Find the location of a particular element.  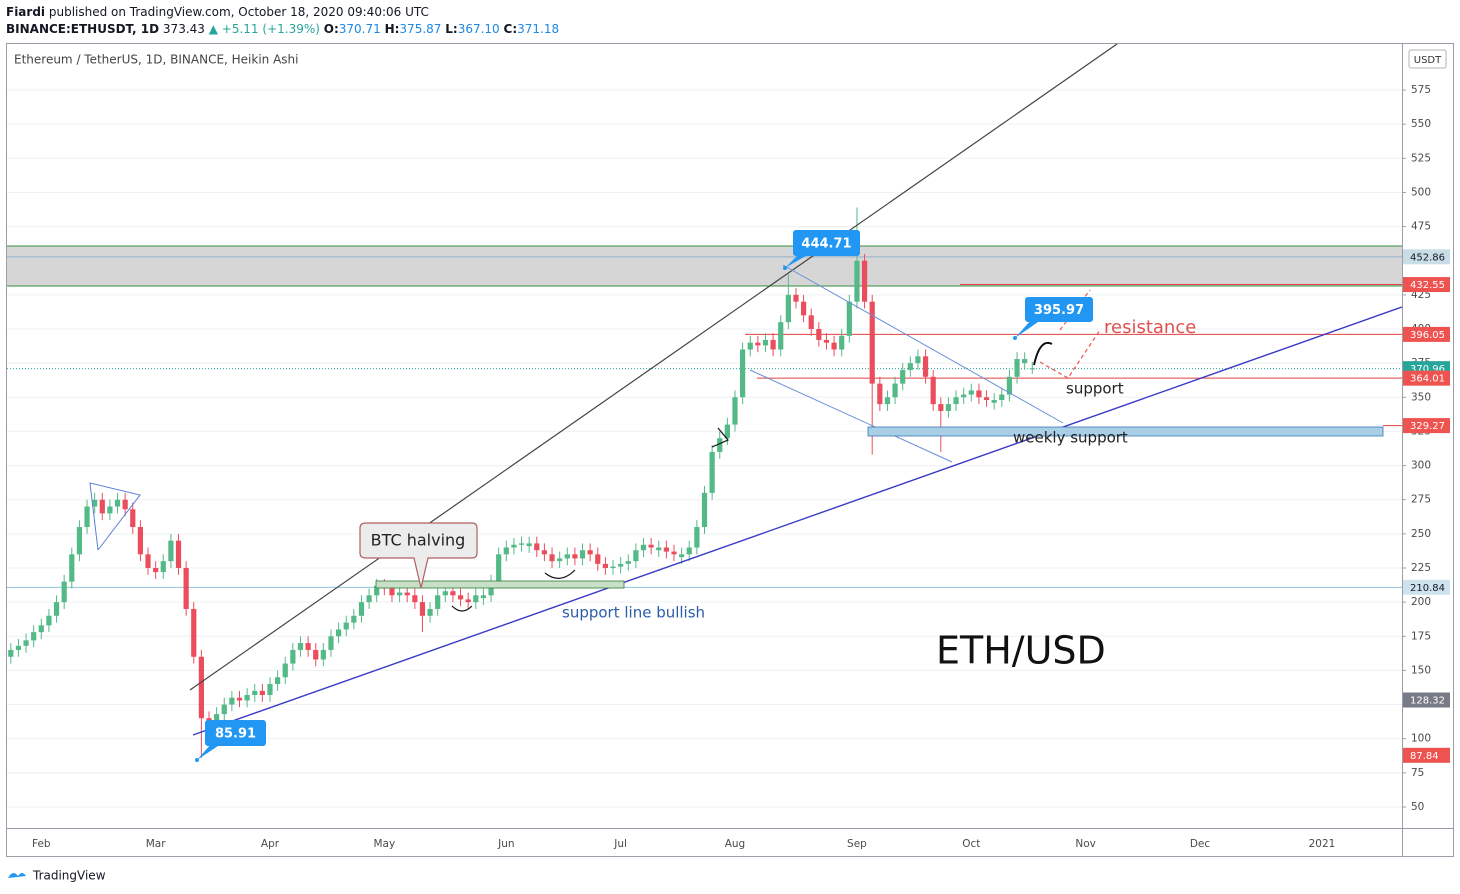

y-tick-label: 75 is located at coordinates (1417, 773).